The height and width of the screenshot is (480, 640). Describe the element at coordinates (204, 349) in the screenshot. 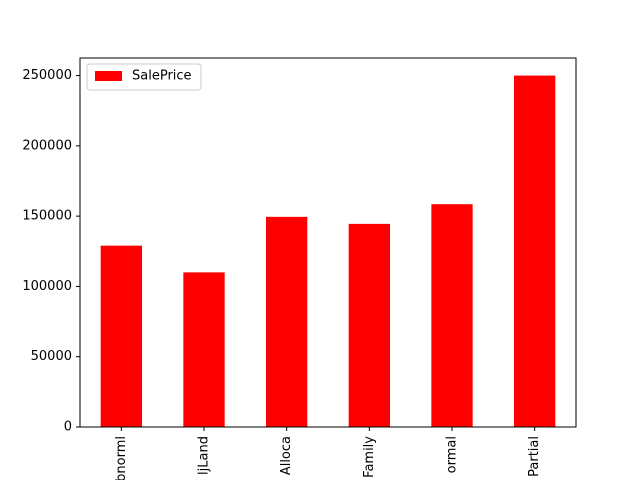

I see `bar-adjland` at that location.